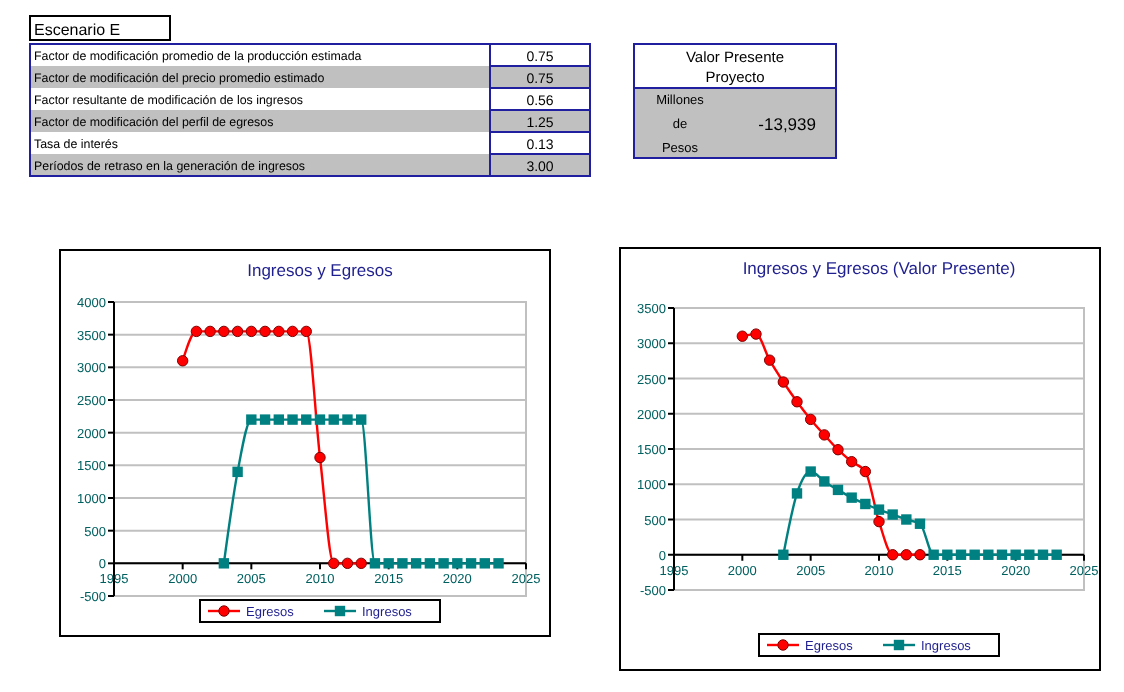 The height and width of the screenshot is (692, 1124). What do you see at coordinates (879, 268) in the screenshot?
I see `chart-title: Ingresos y Egresos (Valor Presente)` at bounding box center [879, 268].